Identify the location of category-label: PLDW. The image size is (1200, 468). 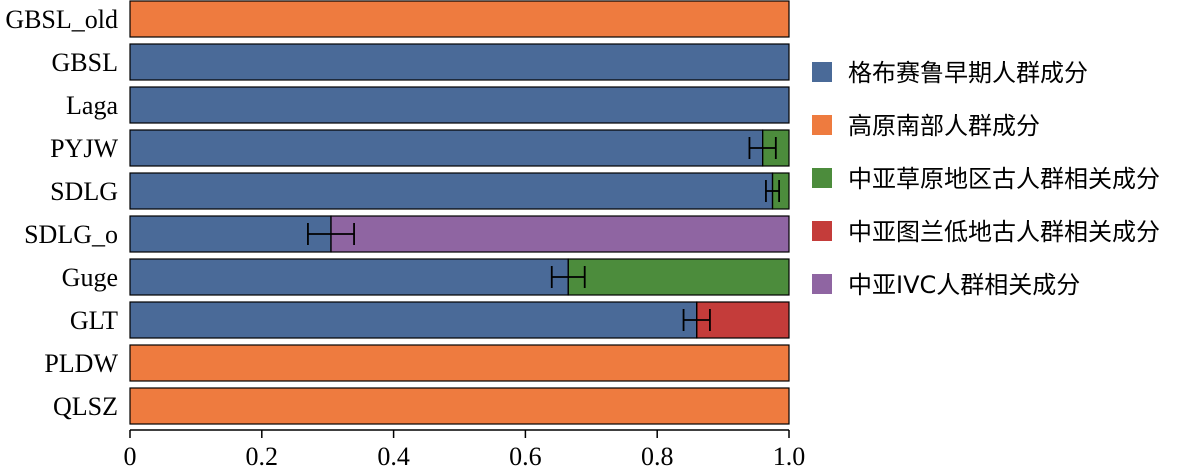
(81, 363).